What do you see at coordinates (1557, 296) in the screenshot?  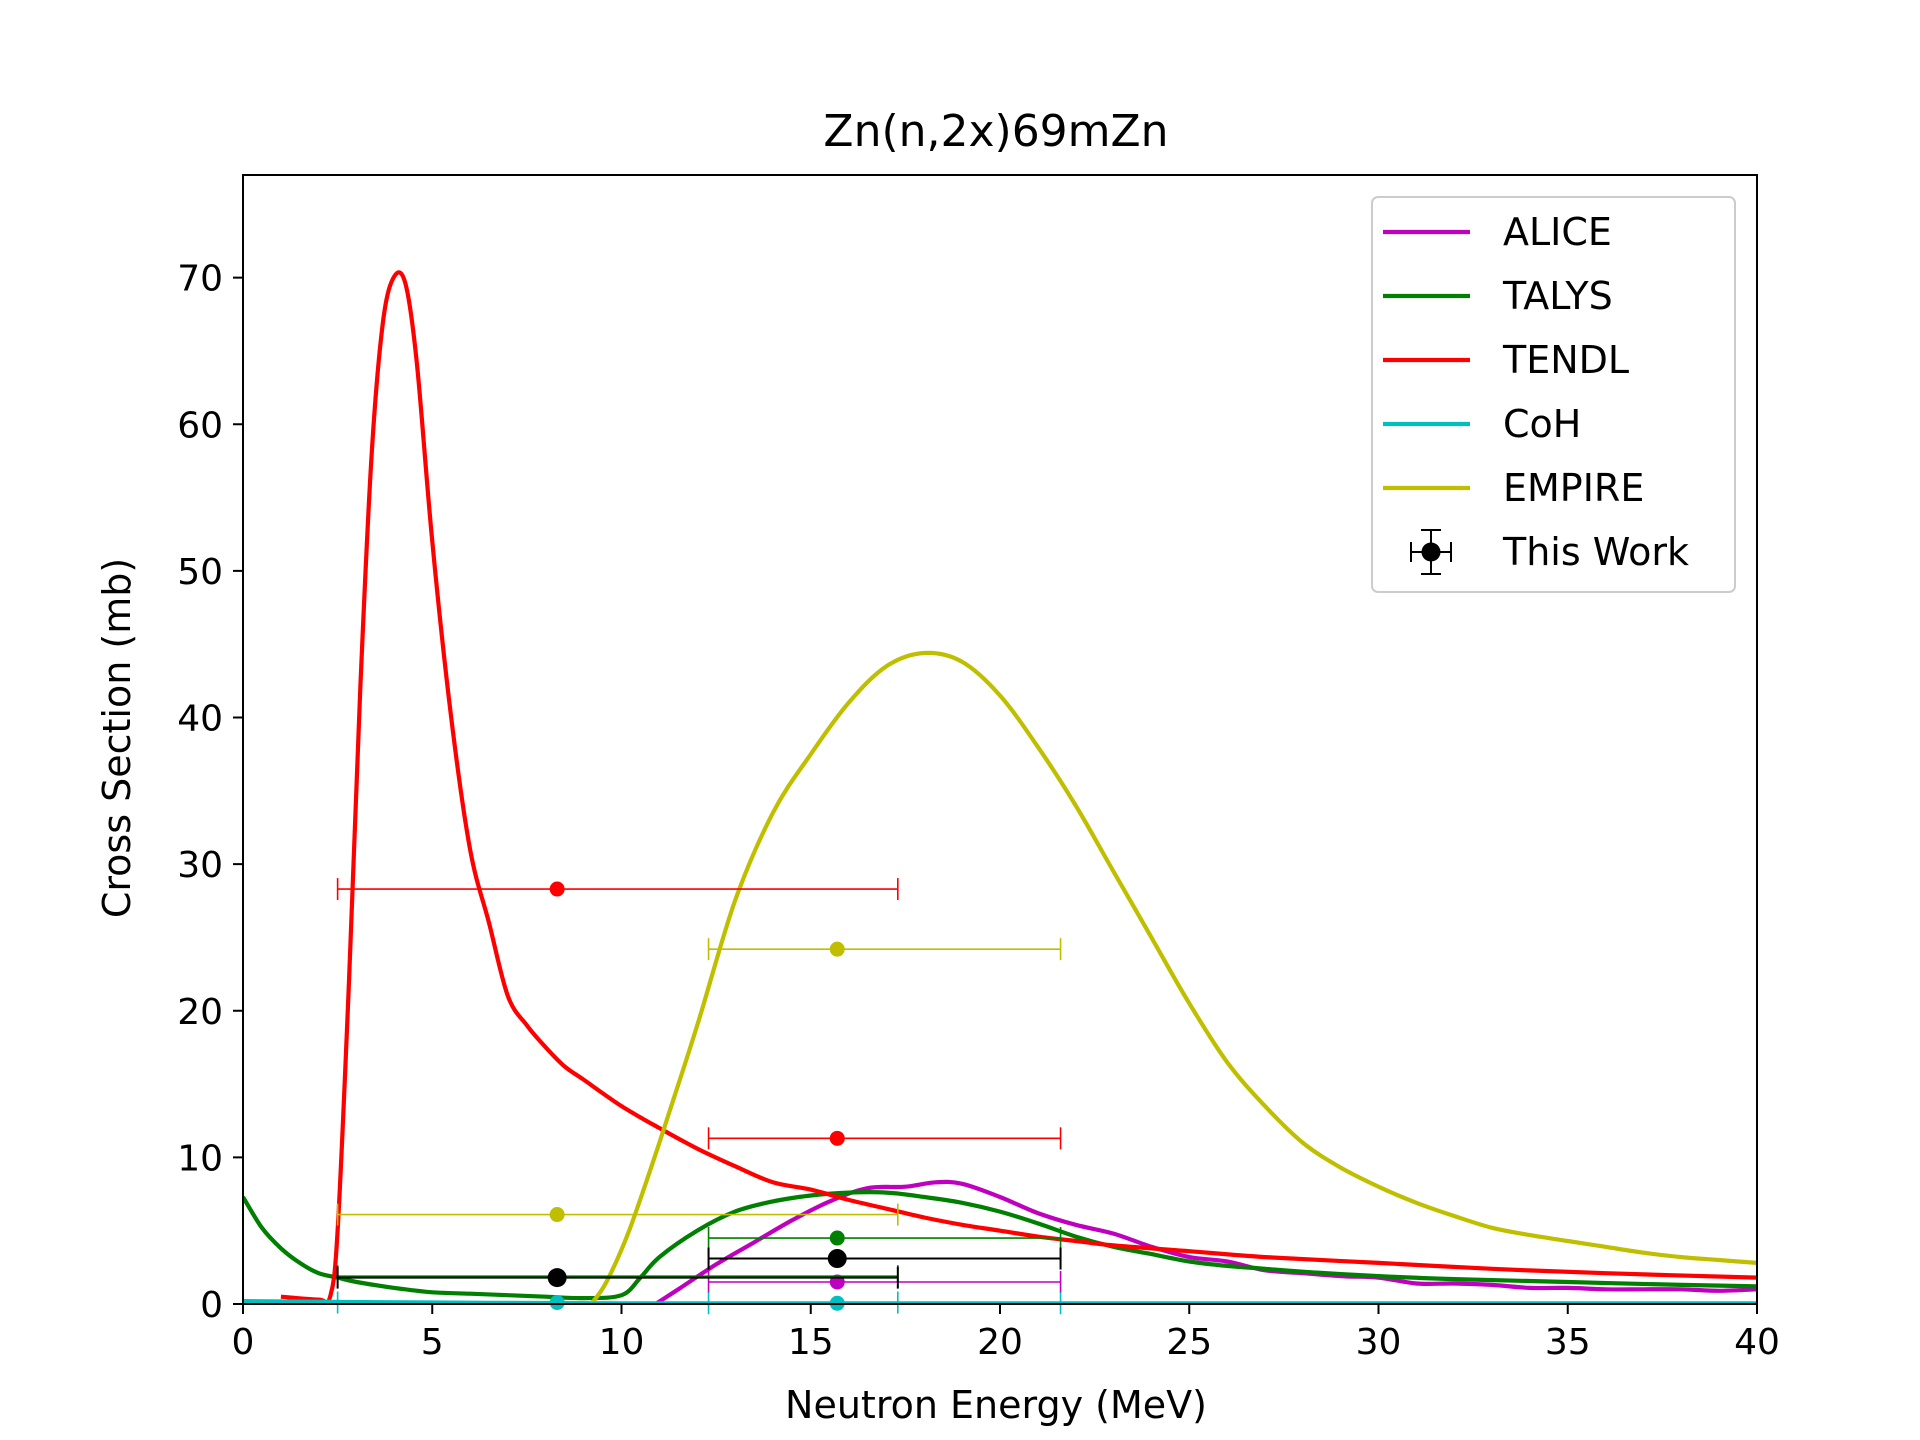 I see `legend-label: TALYS` at bounding box center [1557, 296].